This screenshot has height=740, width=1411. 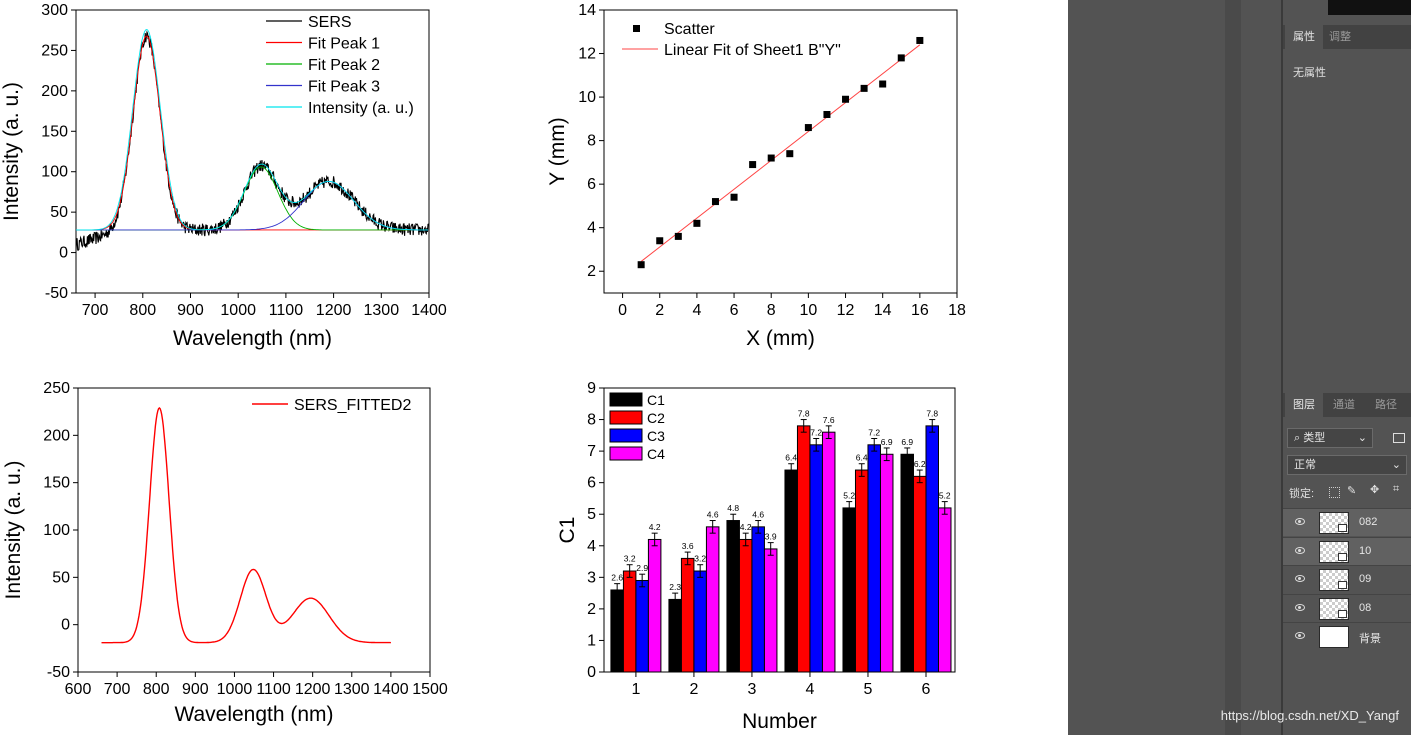 What do you see at coordinates (313, 689) in the screenshot?
I see `chart3-xtick-label: 1200` at bounding box center [313, 689].